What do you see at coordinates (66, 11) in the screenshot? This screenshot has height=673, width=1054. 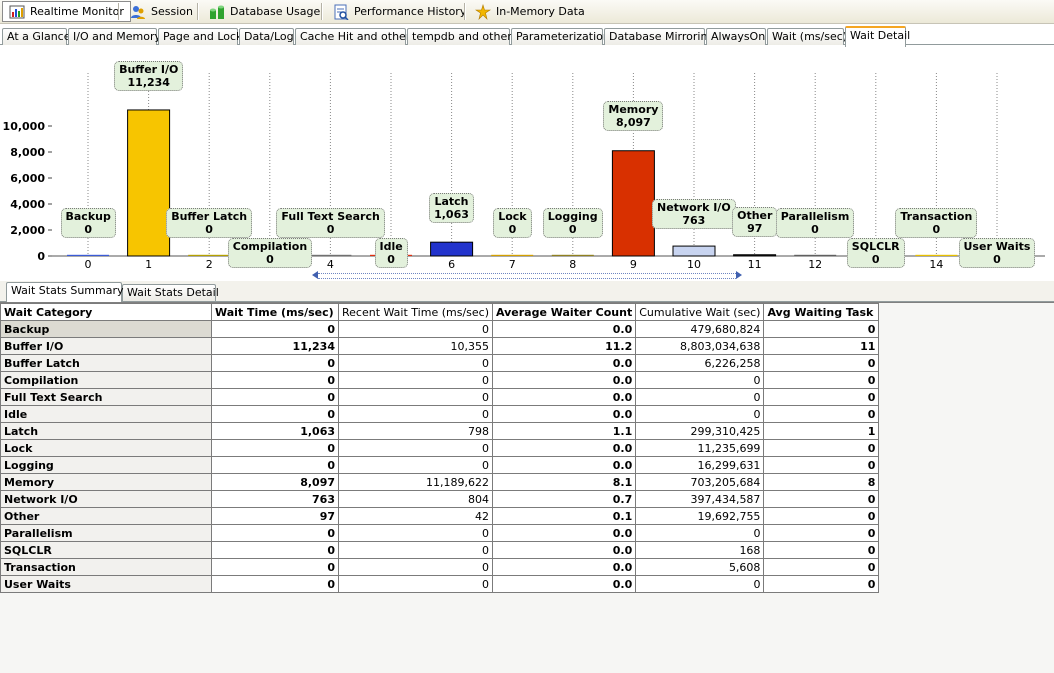 I see `realtime-monitor-button: Realtime Monitor` at bounding box center [66, 11].